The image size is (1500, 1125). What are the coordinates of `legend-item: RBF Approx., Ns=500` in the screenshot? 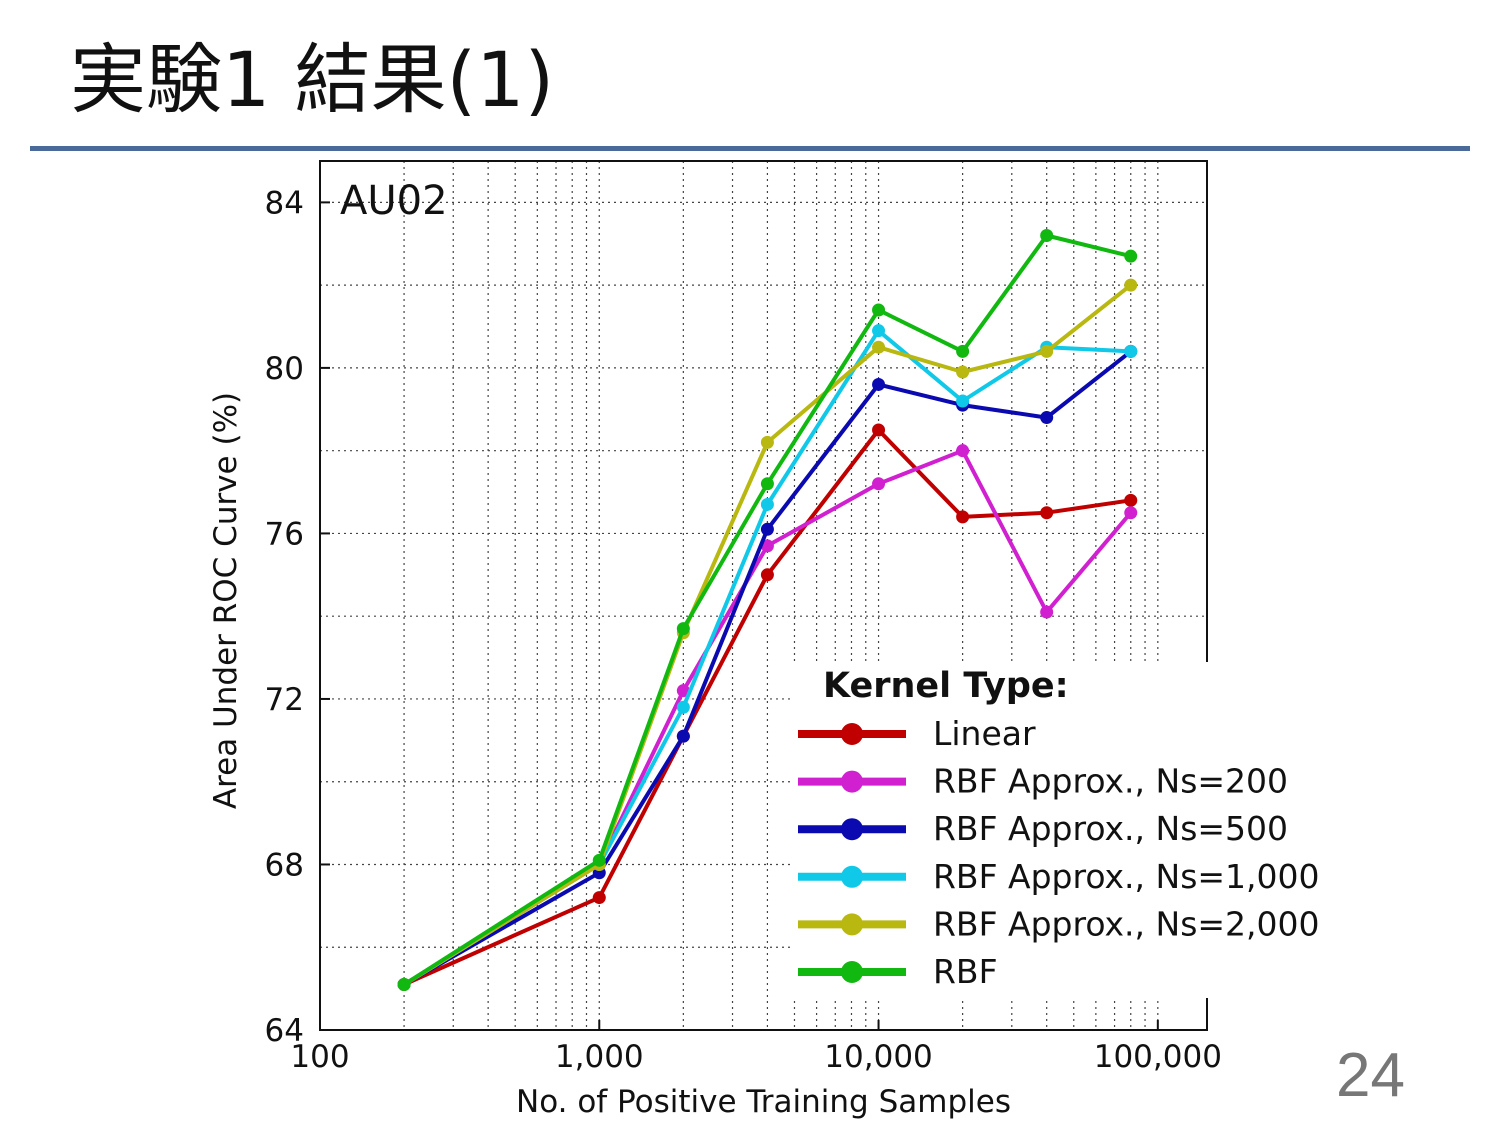 It's located at (1043, 828).